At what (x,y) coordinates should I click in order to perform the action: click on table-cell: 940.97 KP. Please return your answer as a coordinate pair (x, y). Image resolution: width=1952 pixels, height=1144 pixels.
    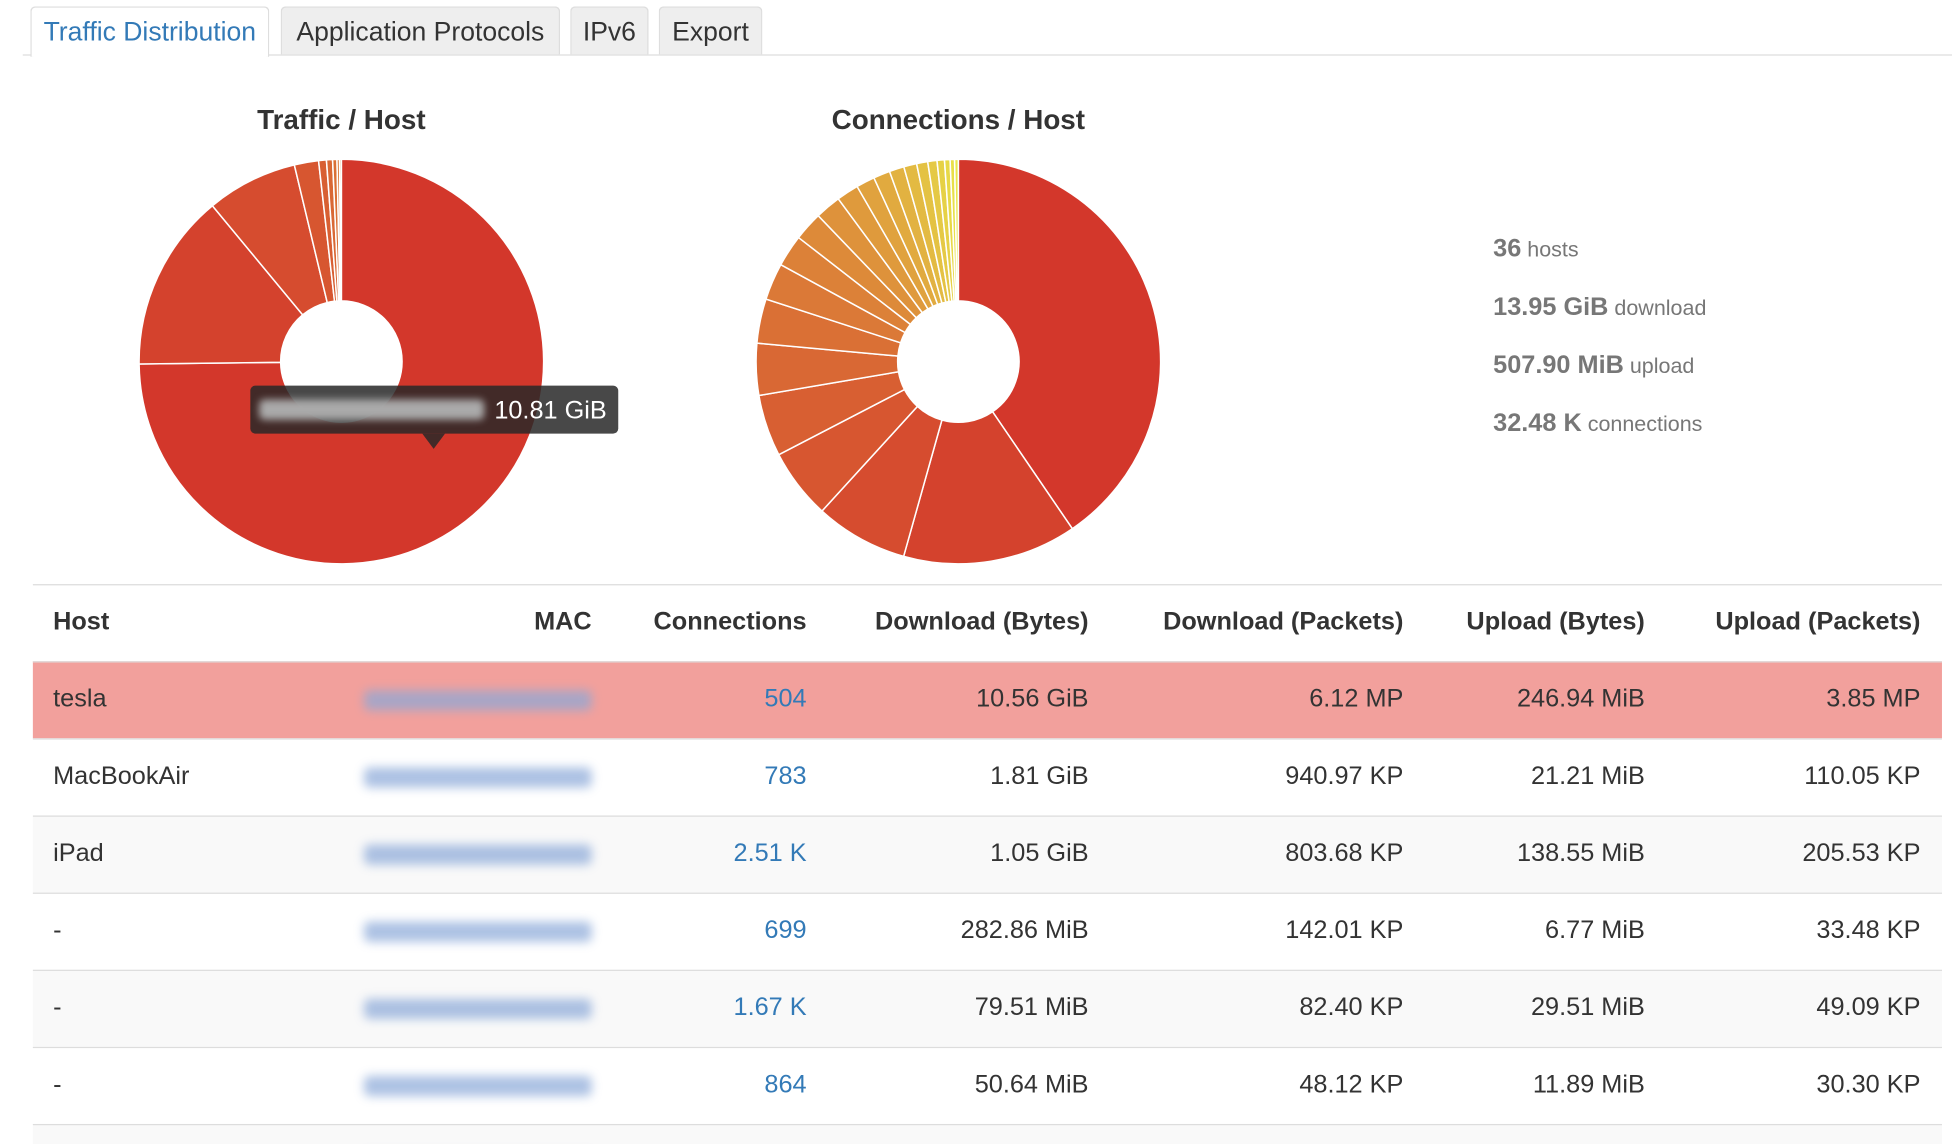
    Looking at the image, I should click on (1344, 776).